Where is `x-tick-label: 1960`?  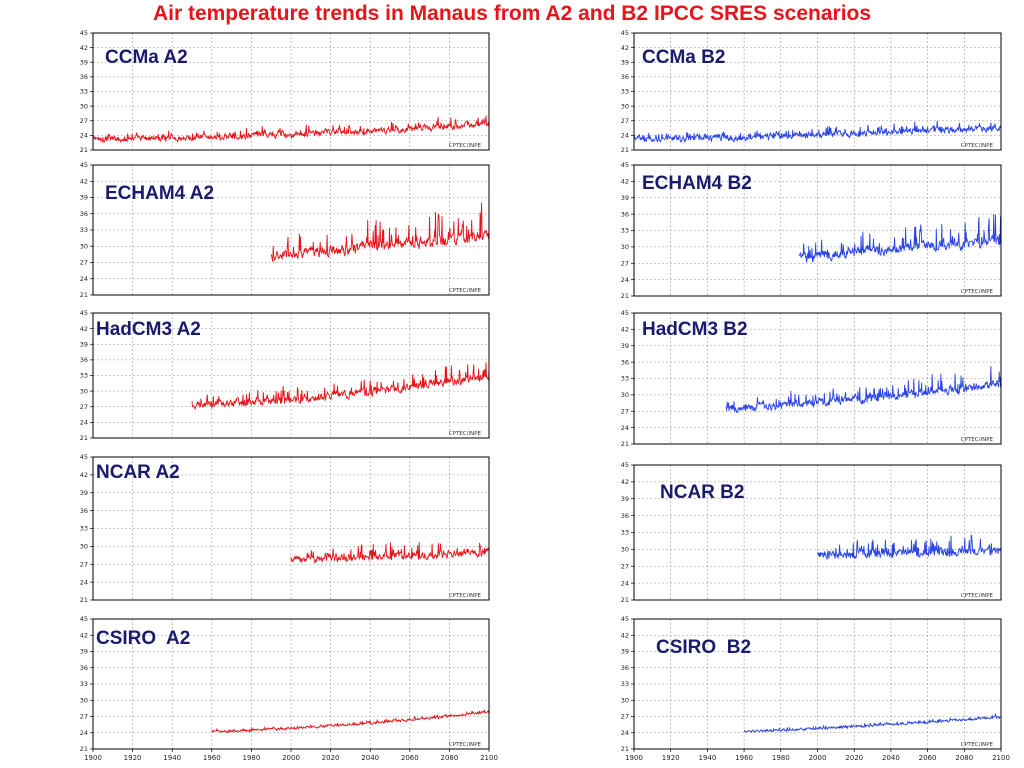
x-tick-label: 1960 is located at coordinates (212, 758).